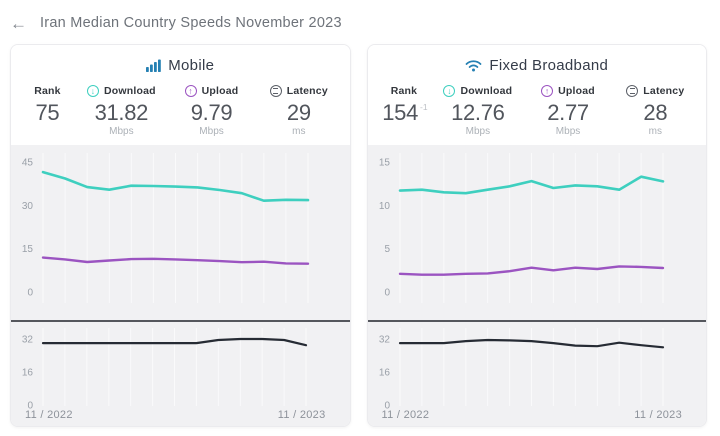  I want to click on svg-text: 30, so click(28, 206).